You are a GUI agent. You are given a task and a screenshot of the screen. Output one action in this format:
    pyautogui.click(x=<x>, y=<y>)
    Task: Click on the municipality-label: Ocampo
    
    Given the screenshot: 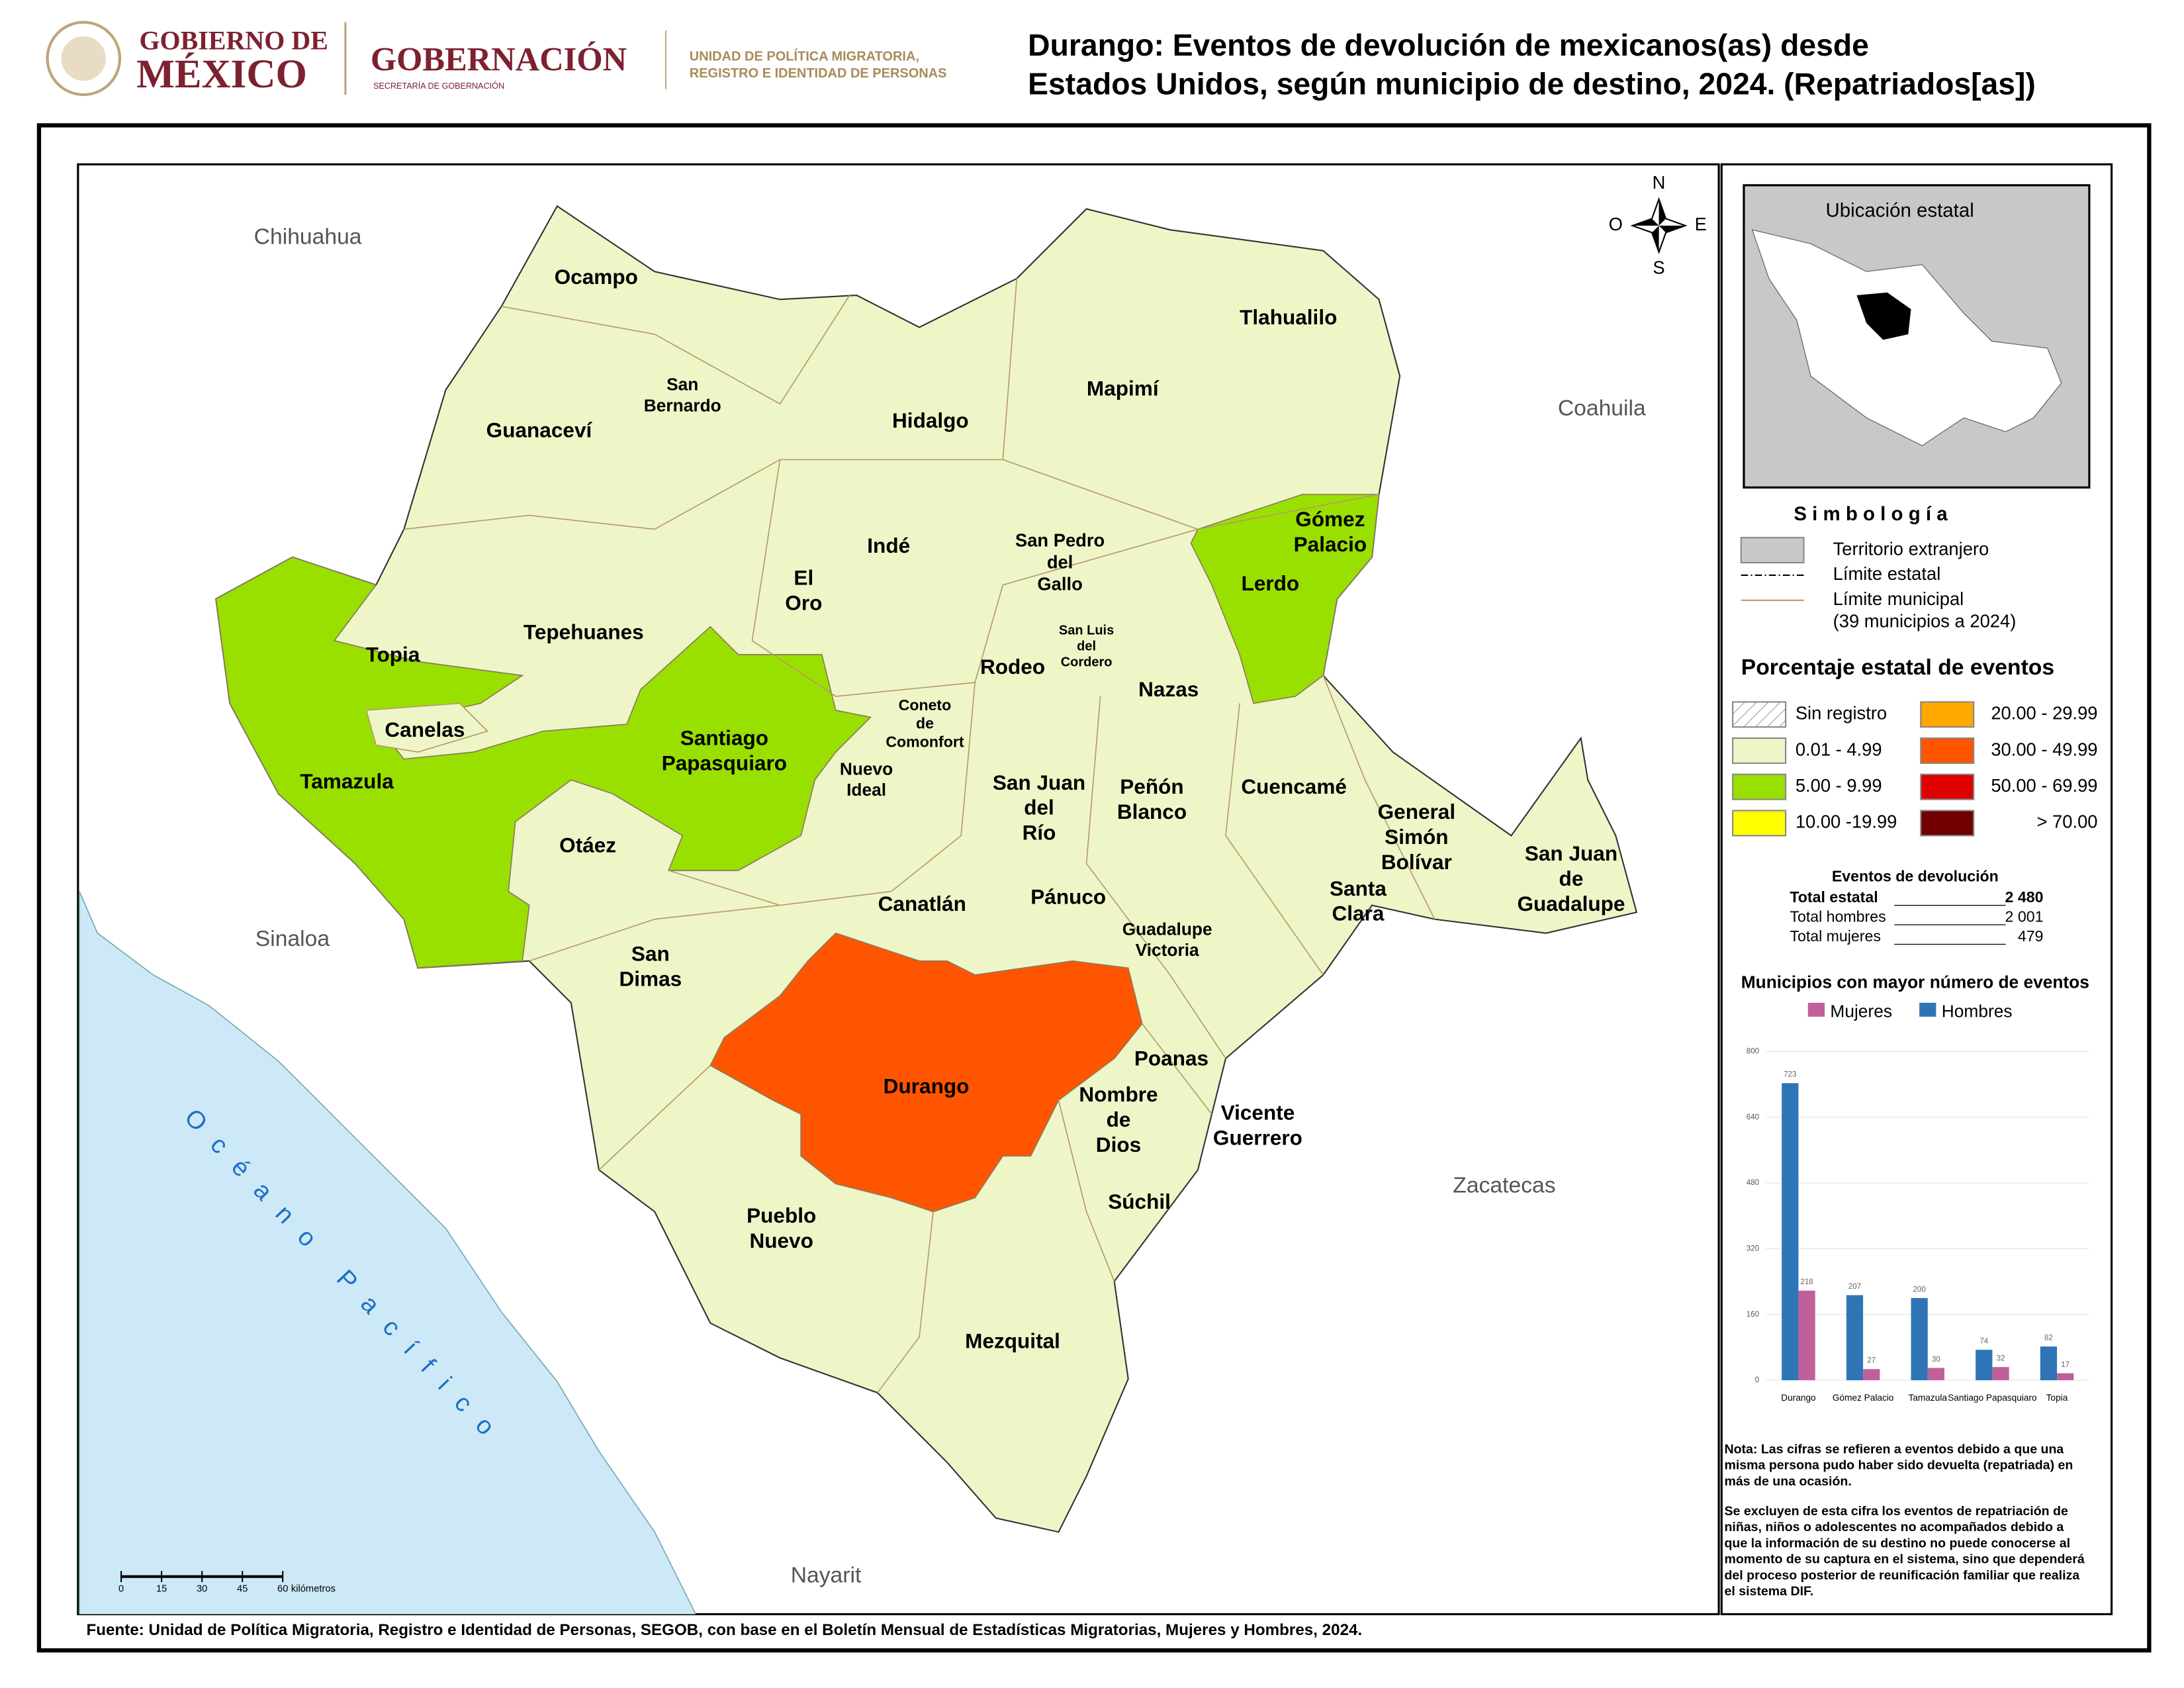 What is the action you would take?
    pyautogui.click(x=596, y=277)
    